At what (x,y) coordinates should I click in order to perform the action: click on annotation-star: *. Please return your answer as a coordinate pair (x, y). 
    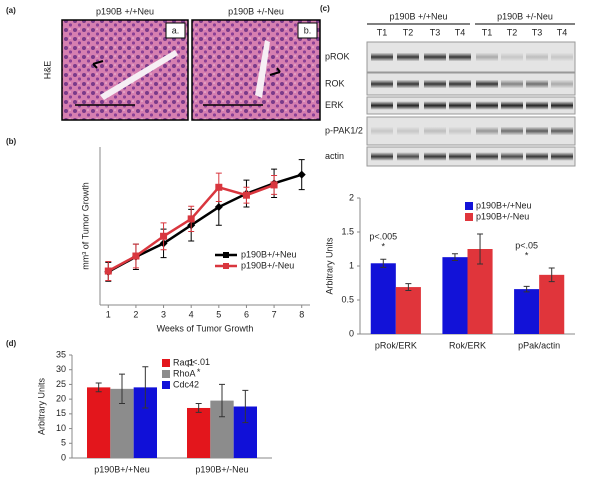
    Looking at the image, I should click on (527, 255).